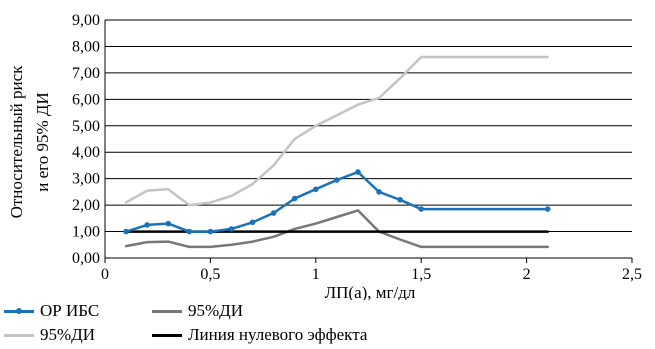 This screenshot has width=655, height=349. Describe the element at coordinates (19, 311) in the screenshot. I see `legend-swatch-or-ibs` at that location.